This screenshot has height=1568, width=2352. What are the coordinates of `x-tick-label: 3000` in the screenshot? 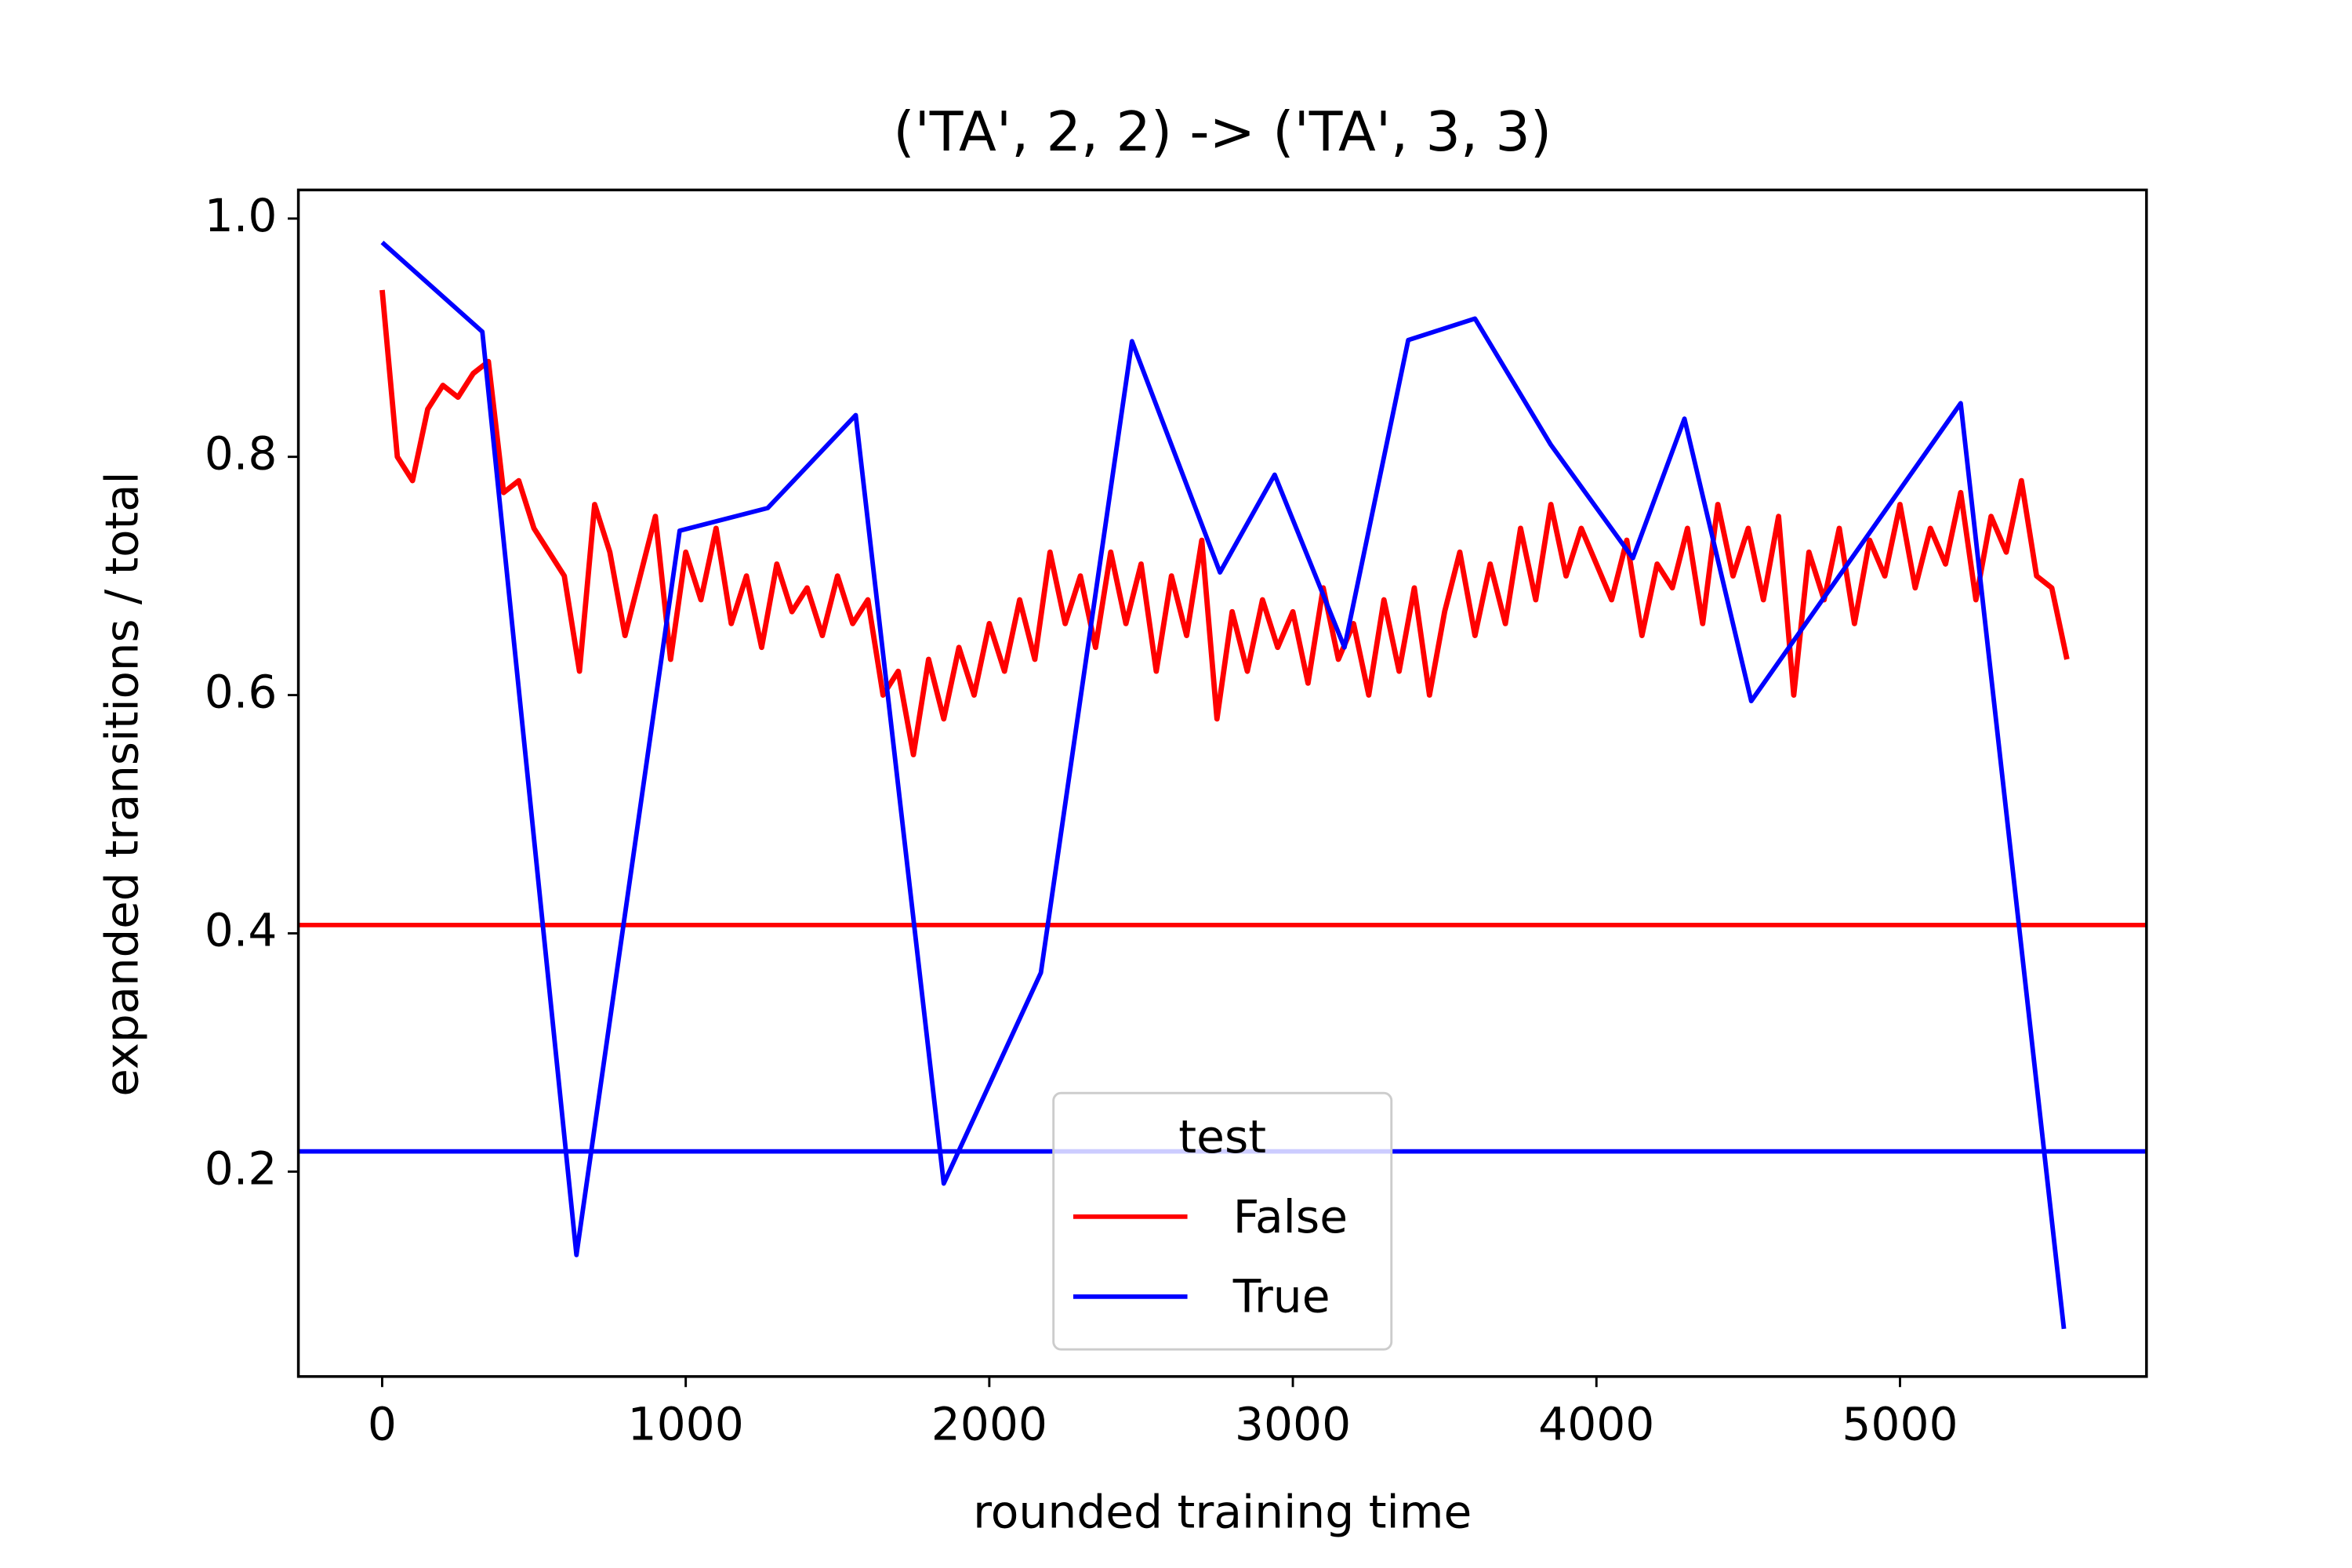 It's located at (1293, 1424).